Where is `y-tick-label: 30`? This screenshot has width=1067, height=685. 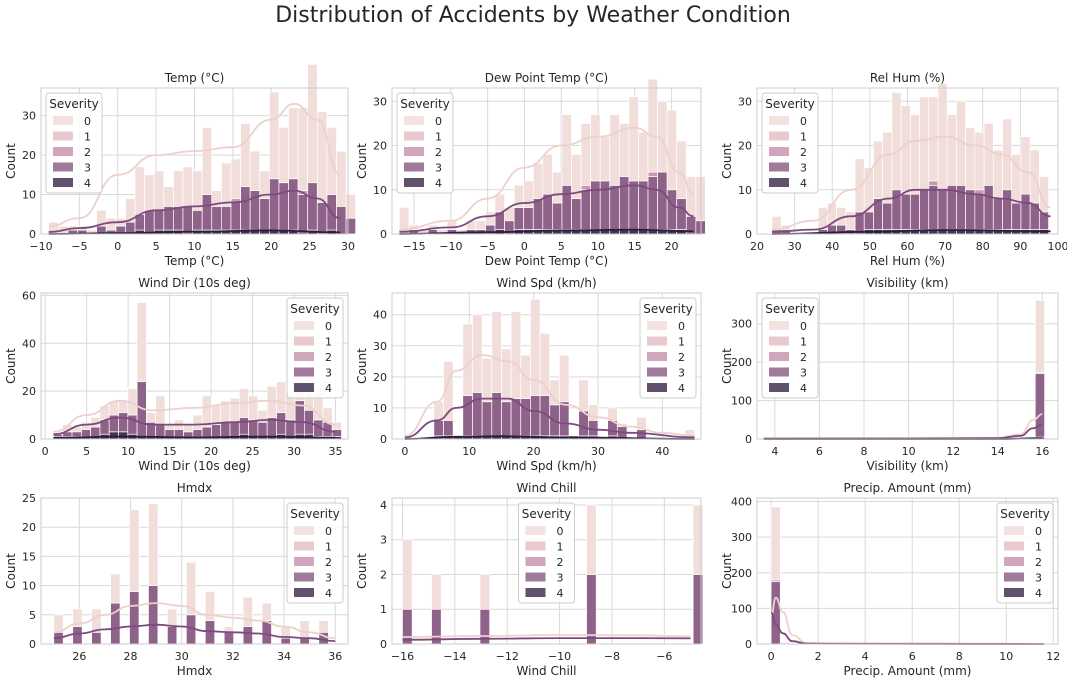
y-tick-label: 30 is located at coordinates (745, 101).